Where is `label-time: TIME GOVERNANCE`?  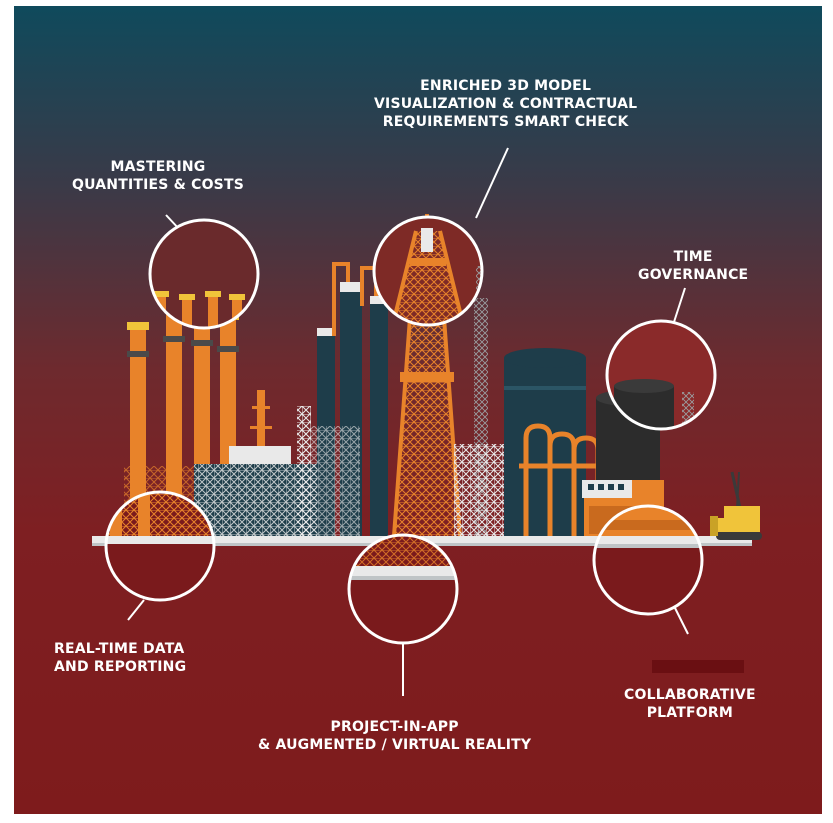 label-time: TIME GOVERNANCE is located at coordinates (693, 266).